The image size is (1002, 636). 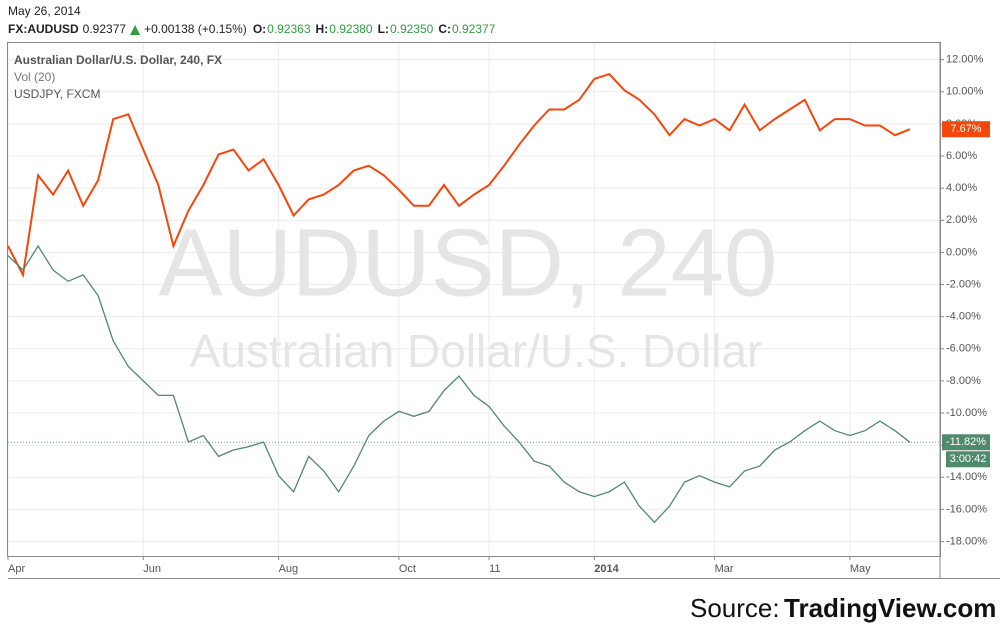 I want to click on y-tick-label: 2.00%, so click(x=961, y=220).